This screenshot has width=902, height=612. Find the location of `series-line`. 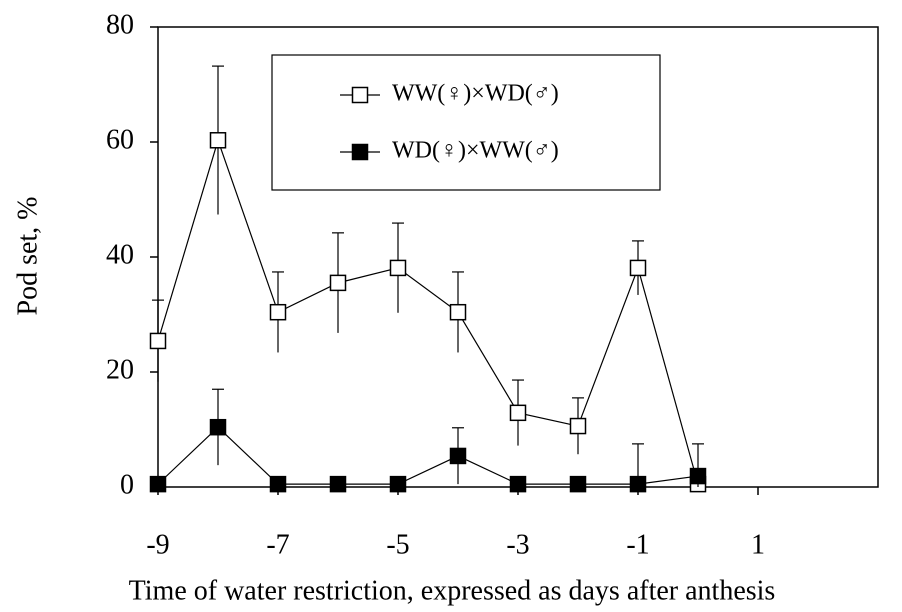

series-line is located at coordinates (428, 455).